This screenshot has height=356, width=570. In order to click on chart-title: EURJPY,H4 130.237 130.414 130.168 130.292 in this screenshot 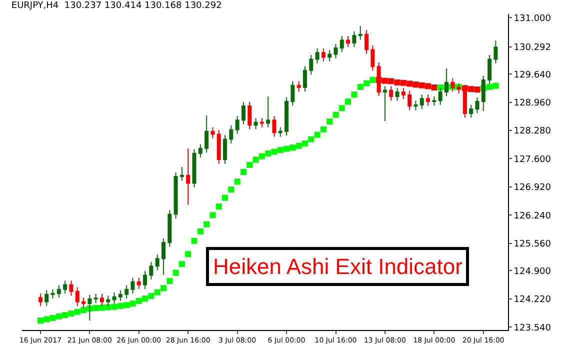, I will do `click(116, 6)`.